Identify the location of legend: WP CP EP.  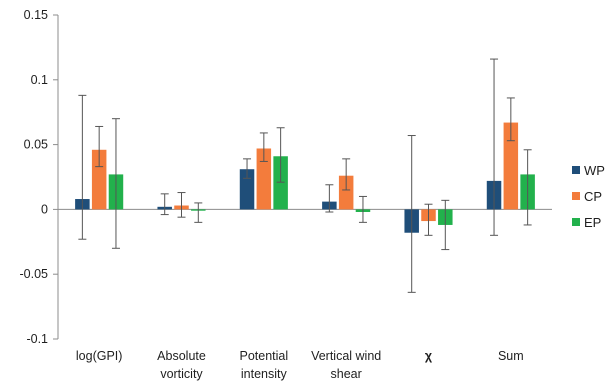
(588, 196).